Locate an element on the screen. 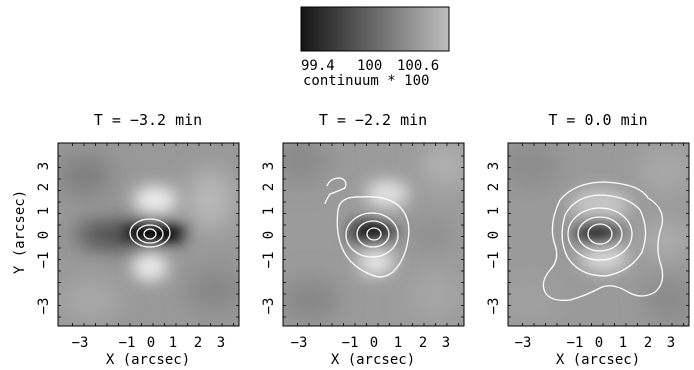 This screenshot has height=370, width=694. colorbar-gradient is located at coordinates (375, 29).